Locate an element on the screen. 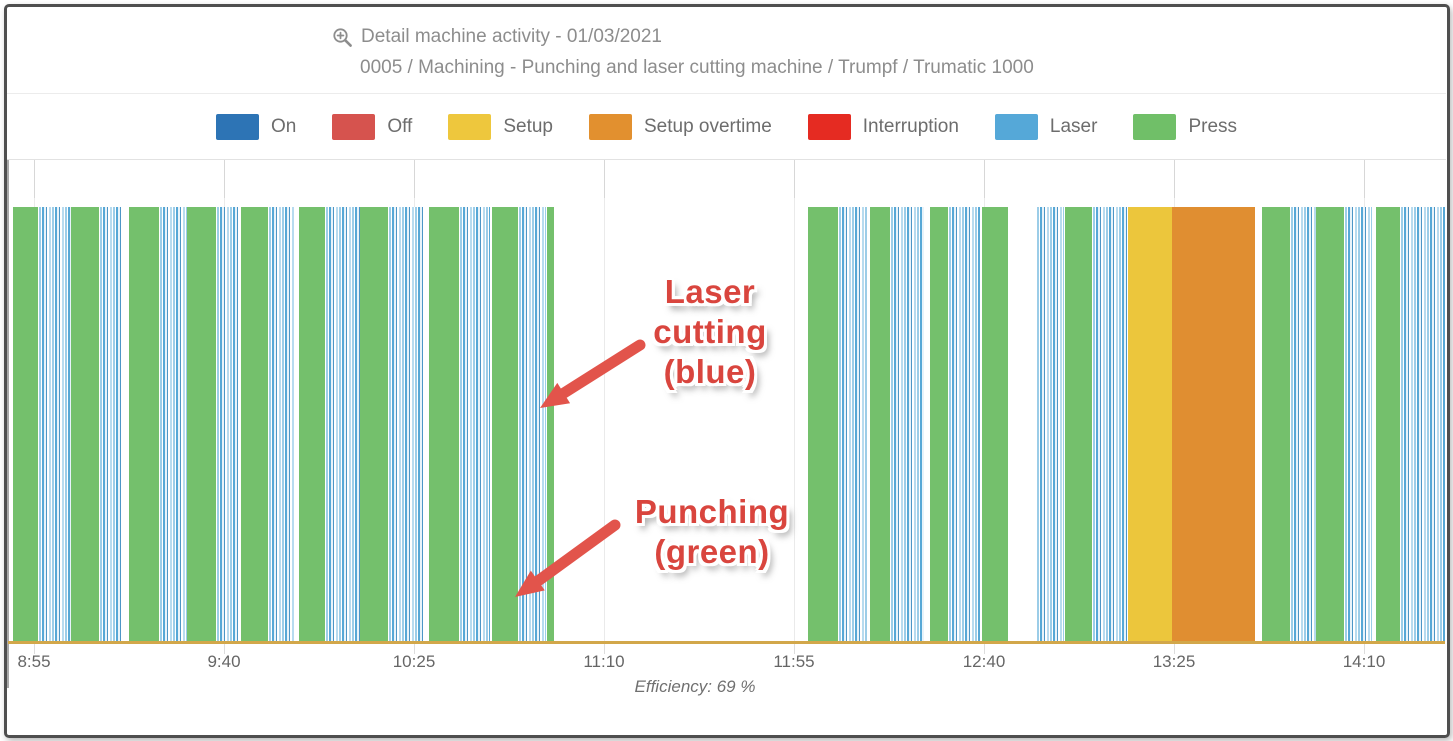  annotation-punching: Punching (green) is located at coordinates (712, 532).